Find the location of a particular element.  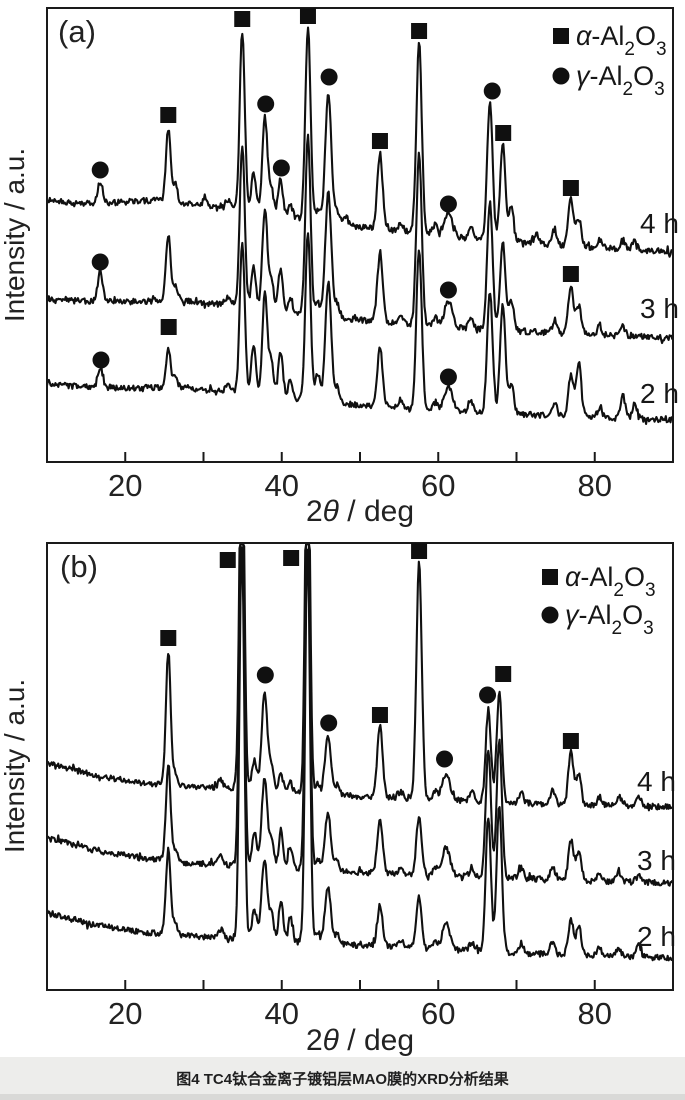

bottom-divider is located at coordinates (342, 1097).